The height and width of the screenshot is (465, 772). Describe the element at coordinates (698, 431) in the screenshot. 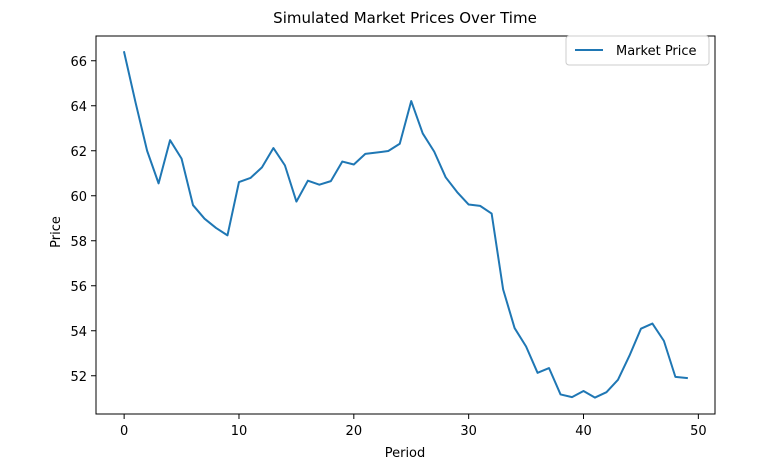

I see `x-tick-label: 50` at that location.